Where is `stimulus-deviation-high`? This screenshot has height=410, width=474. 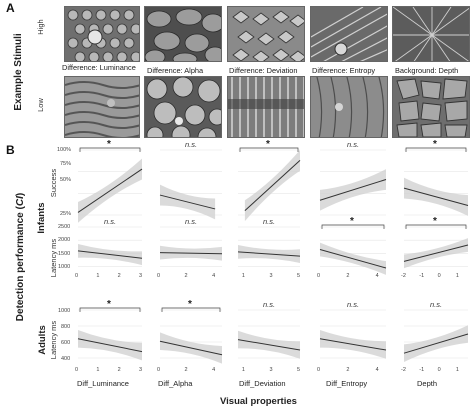 stimulus-deviation-high is located at coordinates (266, 34).